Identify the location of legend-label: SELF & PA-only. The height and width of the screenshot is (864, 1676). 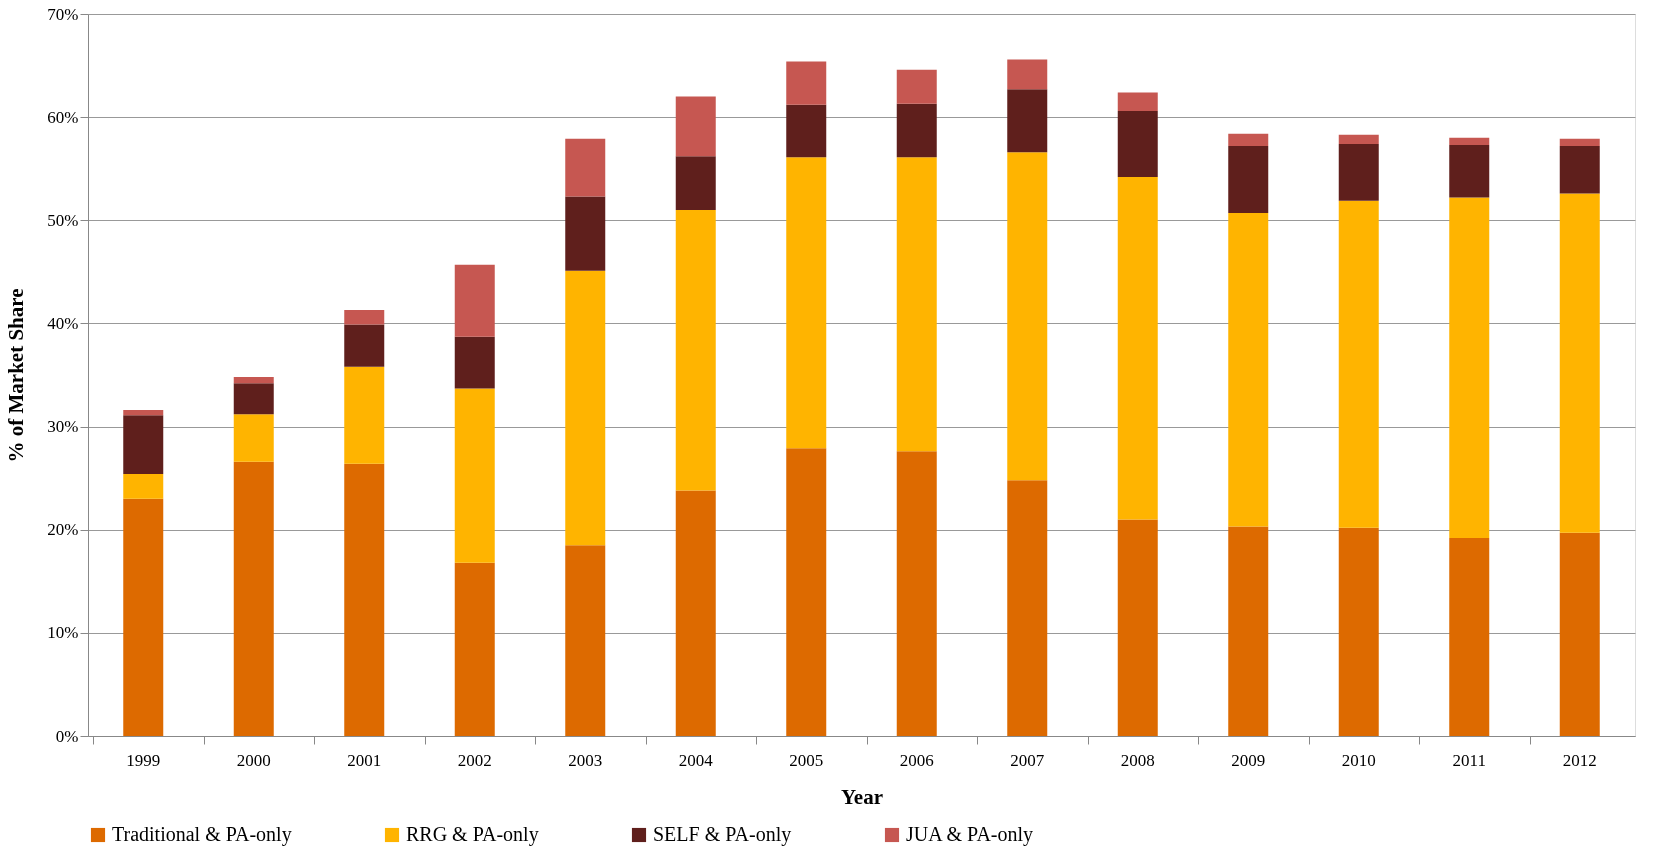
(722, 834).